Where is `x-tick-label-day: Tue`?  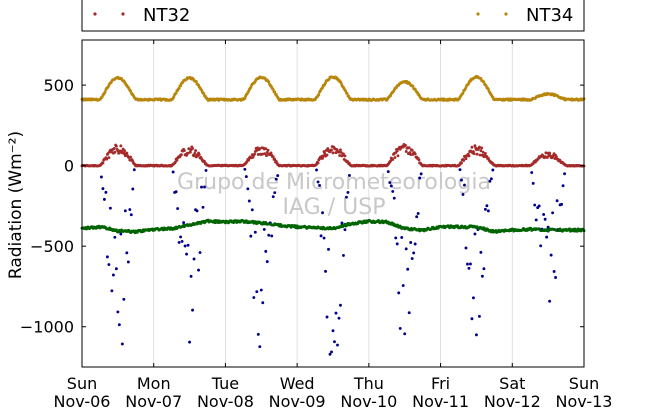 x-tick-label-day: Tue is located at coordinates (225, 383).